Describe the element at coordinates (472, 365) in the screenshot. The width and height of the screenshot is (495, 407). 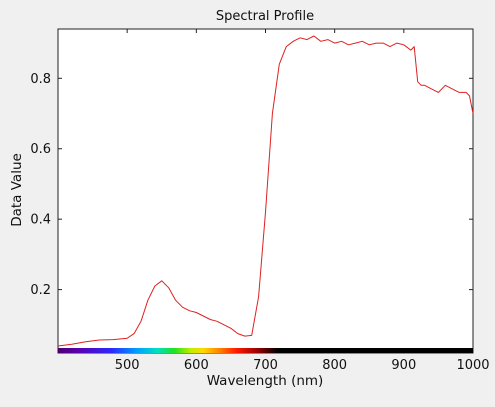
I see `x-tick-label: 1000` at that location.